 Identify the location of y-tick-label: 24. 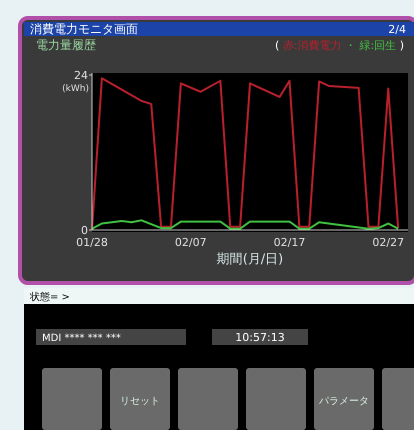
(81, 75).